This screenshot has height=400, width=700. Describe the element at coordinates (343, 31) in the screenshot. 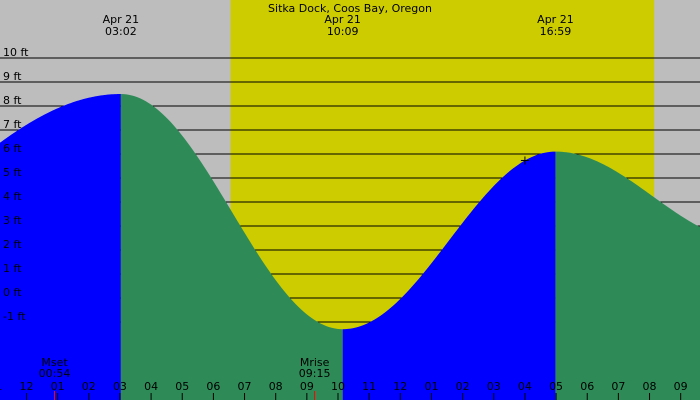

I see `extremum-time-label: 10:09` at that location.